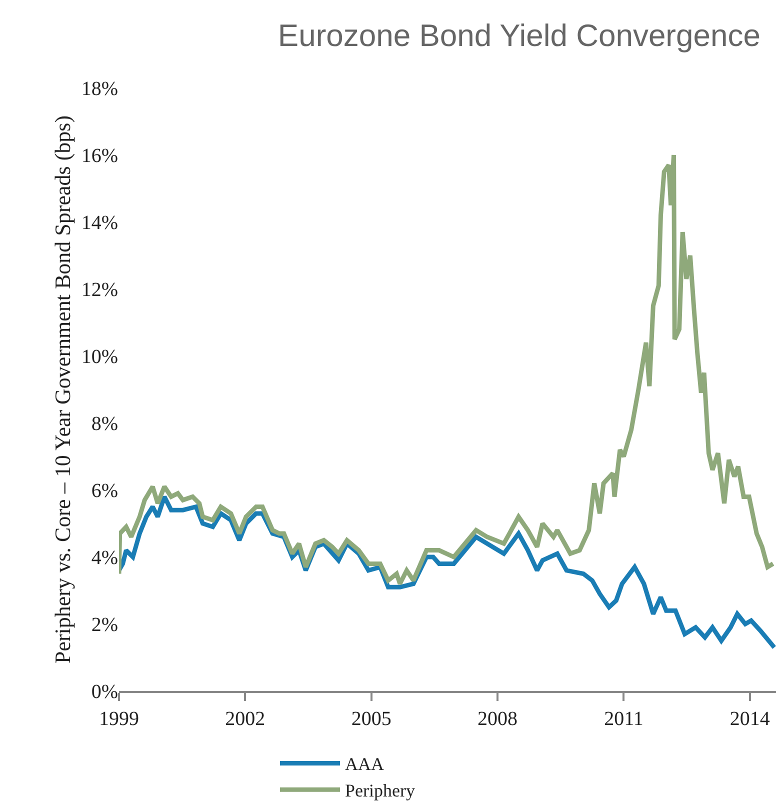 The width and height of the screenshot is (776, 808). Describe the element at coordinates (99, 290) in the screenshot. I see `y-tick-label: 12%` at that location.